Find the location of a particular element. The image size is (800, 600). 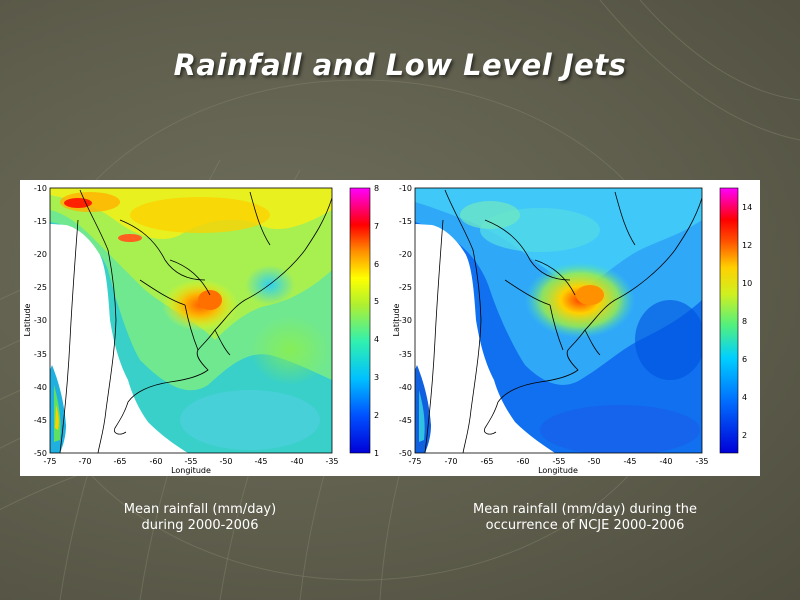

y-tick-labels-right: -10 -15 -20 -25 -30 -35 -40 -45 -50 is located at coordinates (405, 321).